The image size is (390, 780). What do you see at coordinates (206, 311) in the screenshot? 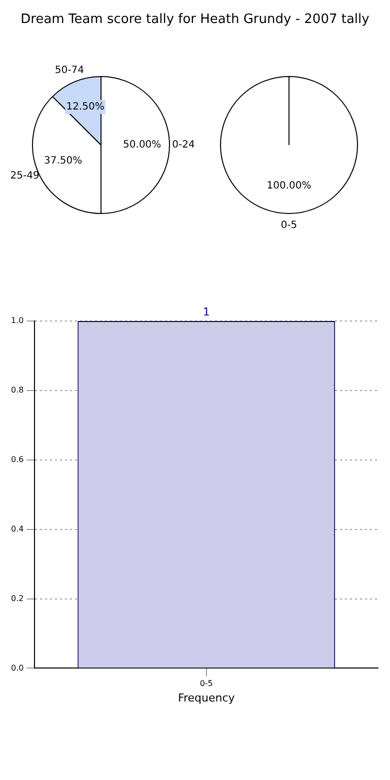
I see `data-label: 1` at bounding box center [206, 311].